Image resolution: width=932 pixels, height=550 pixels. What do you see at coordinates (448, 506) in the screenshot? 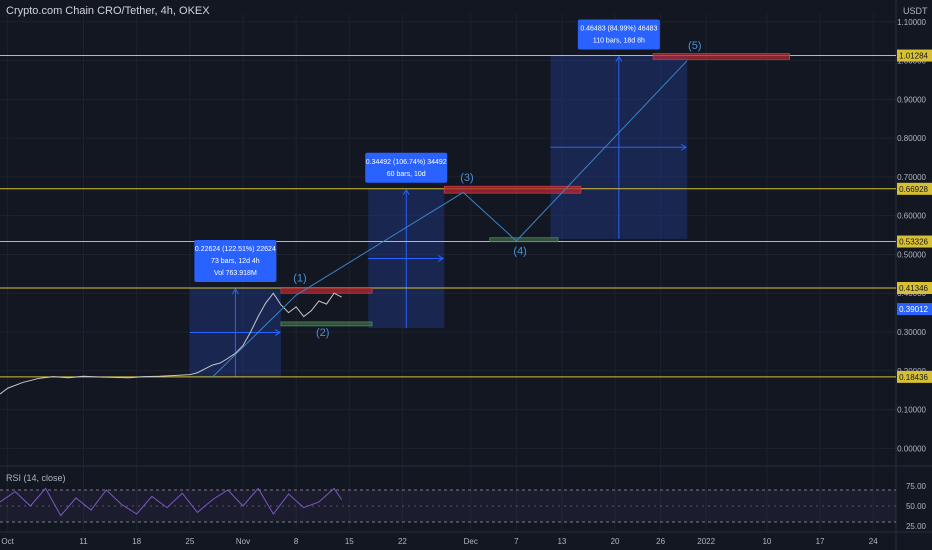
I see `rsi-band` at bounding box center [448, 506].